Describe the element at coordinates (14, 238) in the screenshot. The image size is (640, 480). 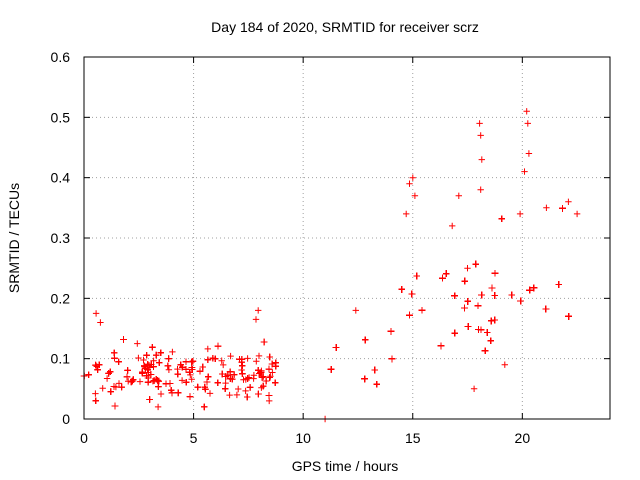
I see `y-axis-label: SRMTID / TECUs` at that location.